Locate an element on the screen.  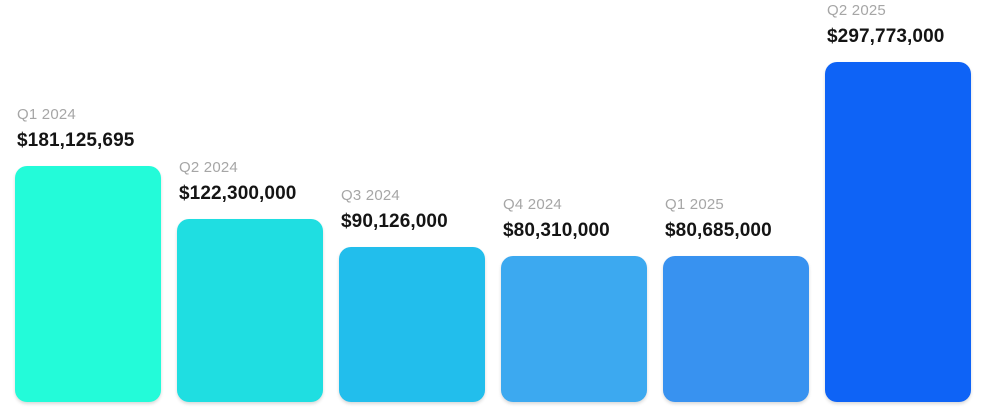
bar-category-label: Q4 2024 is located at coordinates (532, 204).